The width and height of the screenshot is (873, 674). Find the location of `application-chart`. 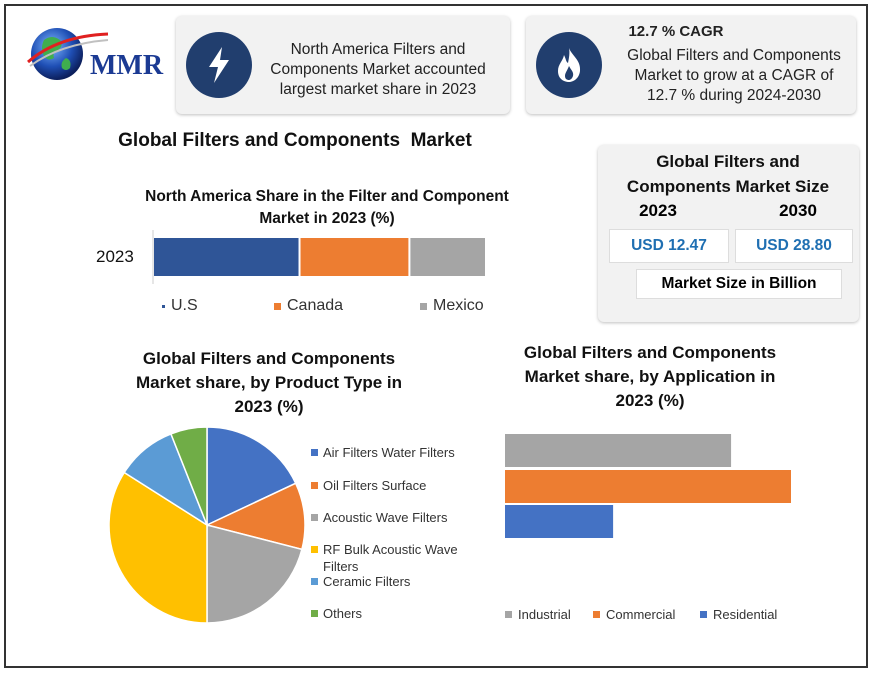

application-chart is located at coordinates (648, 486).